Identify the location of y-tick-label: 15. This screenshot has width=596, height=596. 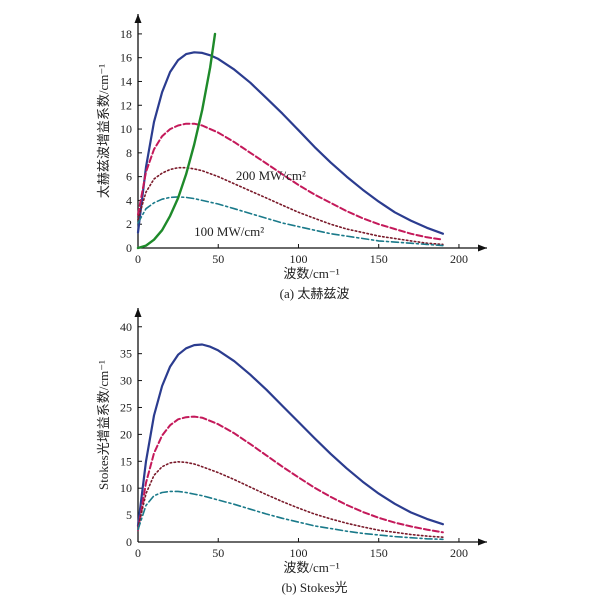
(126, 461).